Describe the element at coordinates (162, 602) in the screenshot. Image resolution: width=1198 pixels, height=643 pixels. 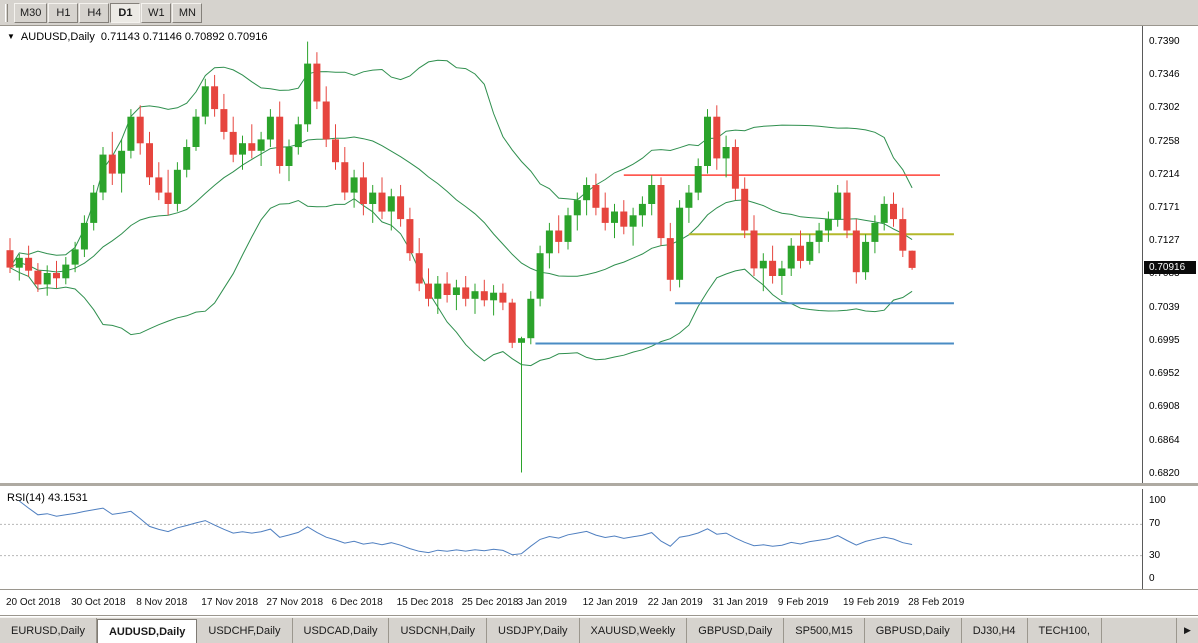
I see `date-axis-label: 8 Nov 2018` at that location.